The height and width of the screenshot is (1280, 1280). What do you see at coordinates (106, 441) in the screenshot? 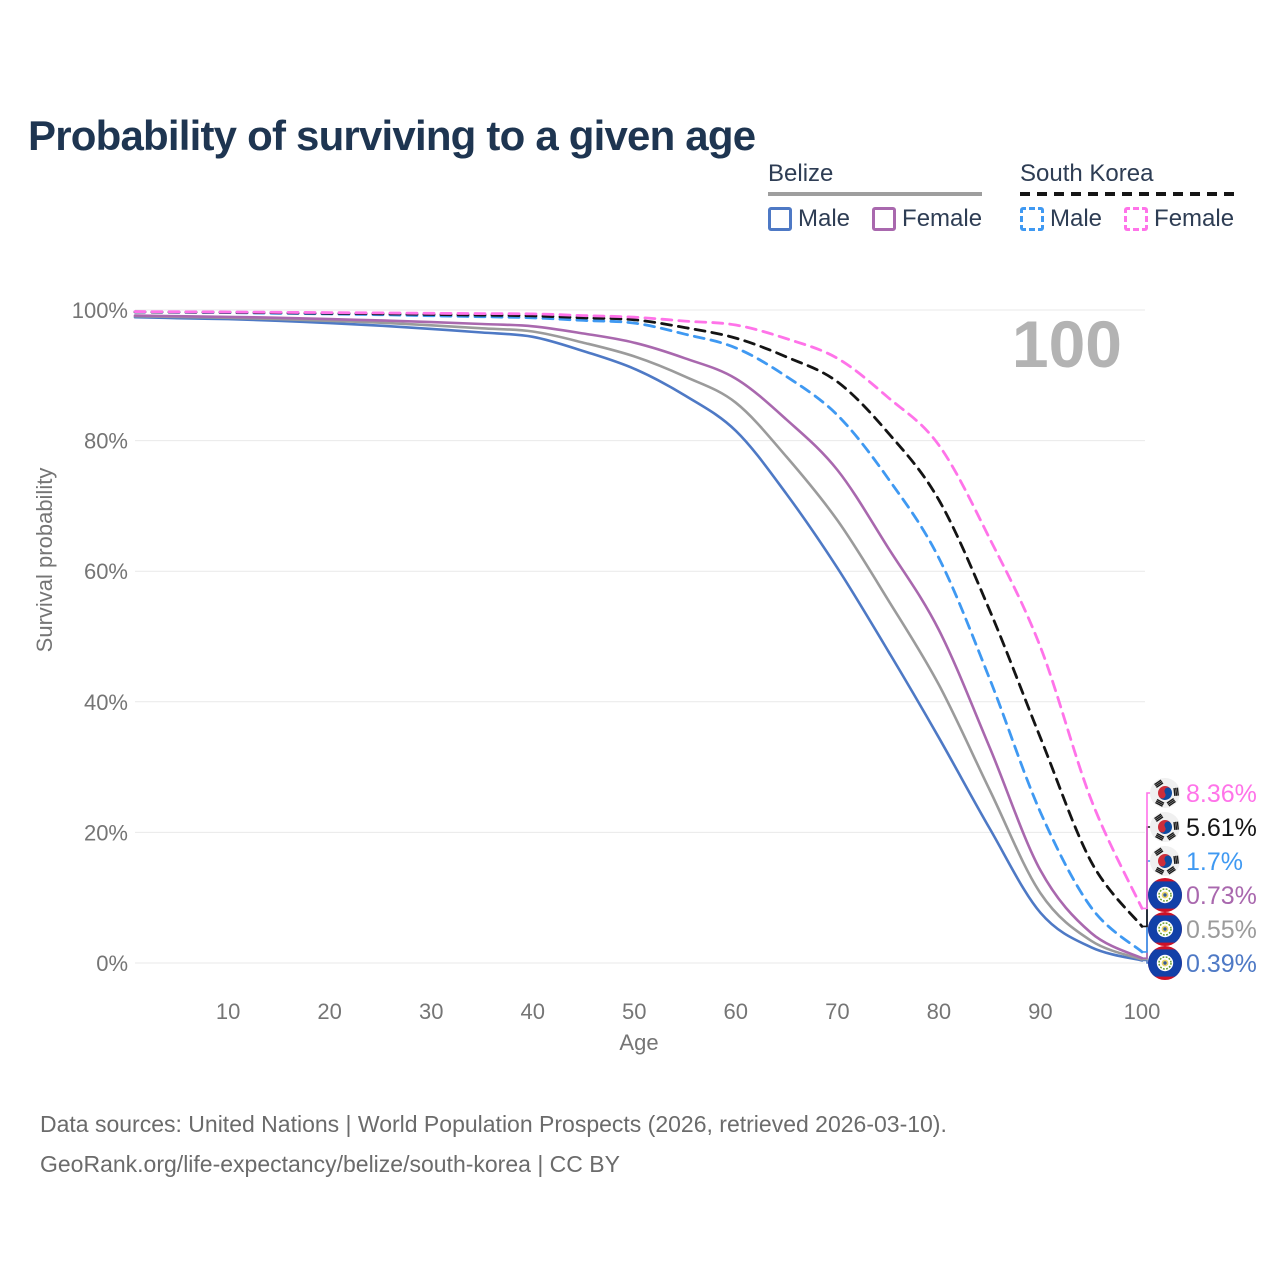
I see `y-tick-80%: 80%` at bounding box center [106, 441].